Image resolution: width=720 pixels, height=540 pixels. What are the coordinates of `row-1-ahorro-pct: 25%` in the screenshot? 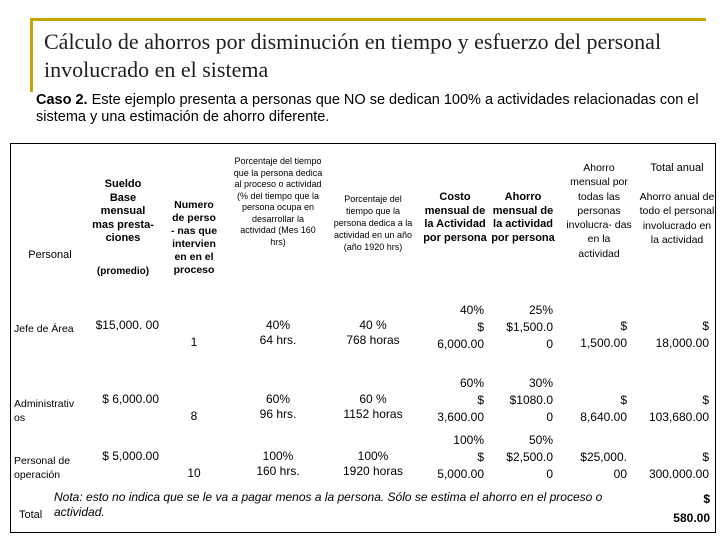 It's located at (540, 310).